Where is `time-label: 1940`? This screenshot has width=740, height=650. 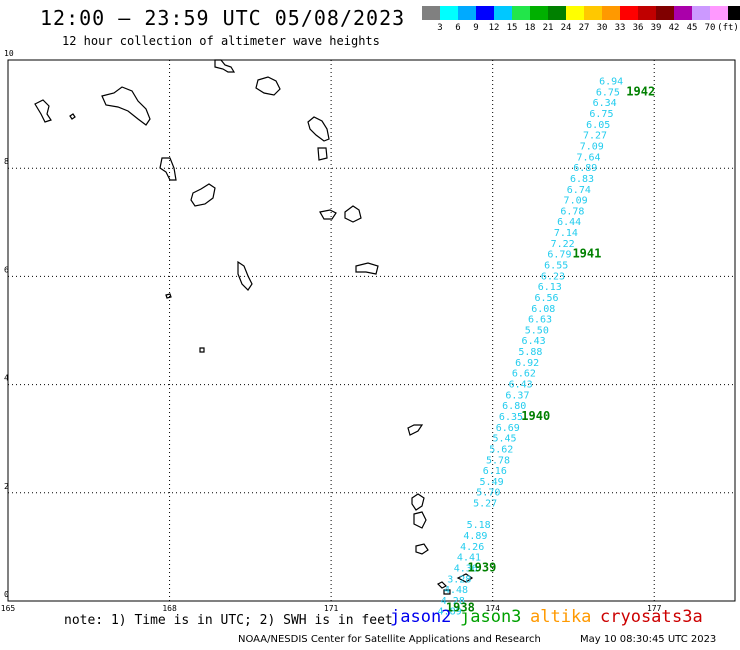 time-label: 1940 is located at coordinates (535, 416).